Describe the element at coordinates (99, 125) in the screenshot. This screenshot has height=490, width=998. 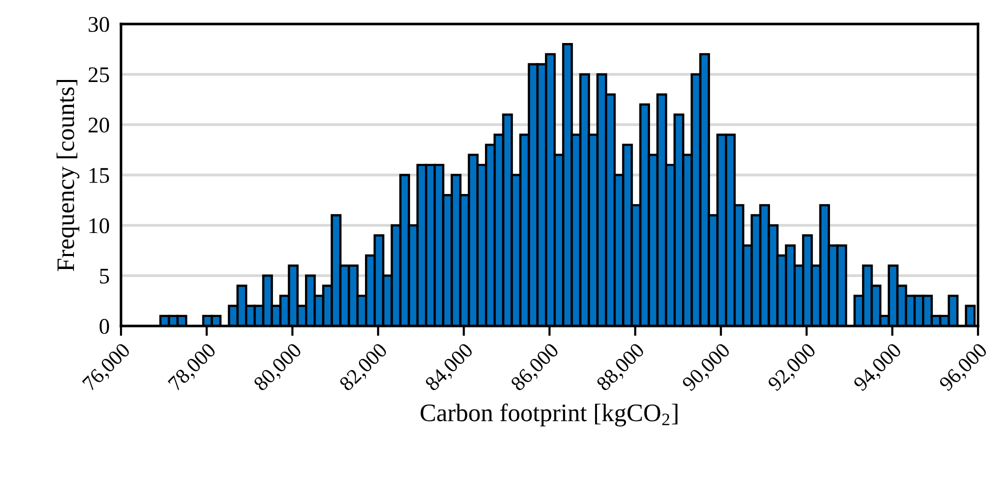
I see `y-tick-label: 20` at that location.